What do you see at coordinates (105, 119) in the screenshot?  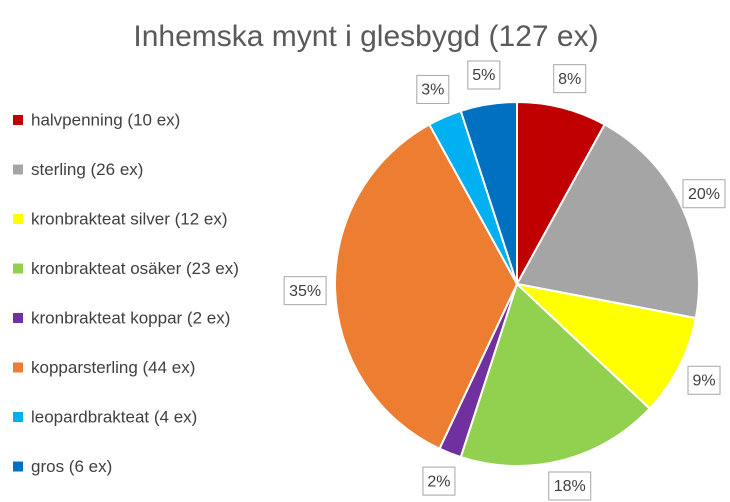 I see `legend-label: halvpenning (10 ex)` at bounding box center [105, 119].